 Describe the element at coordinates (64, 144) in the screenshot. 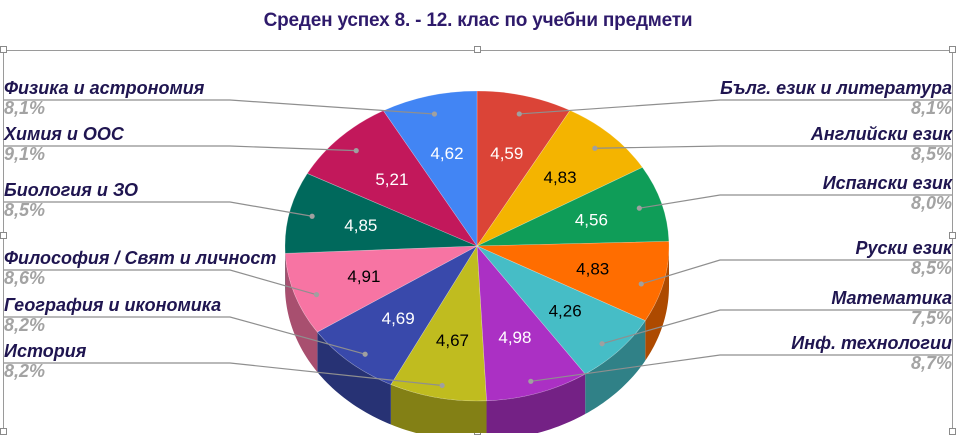

I see `label-chemistry: Химия и ООС 9,1%` at that location.